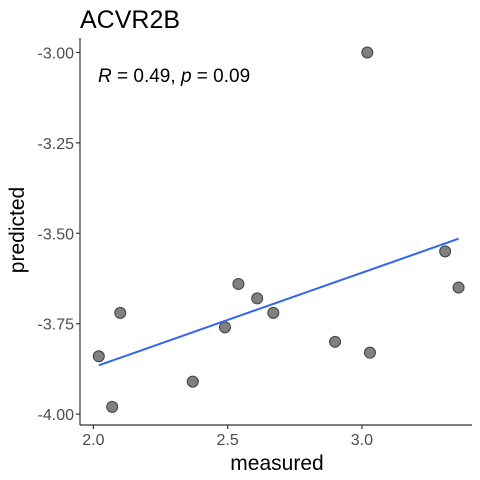 This screenshot has width=480, height=480. Describe the element at coordinates (146, 76) in the screenshot. I see `r-value: = 0.49,` at that location.